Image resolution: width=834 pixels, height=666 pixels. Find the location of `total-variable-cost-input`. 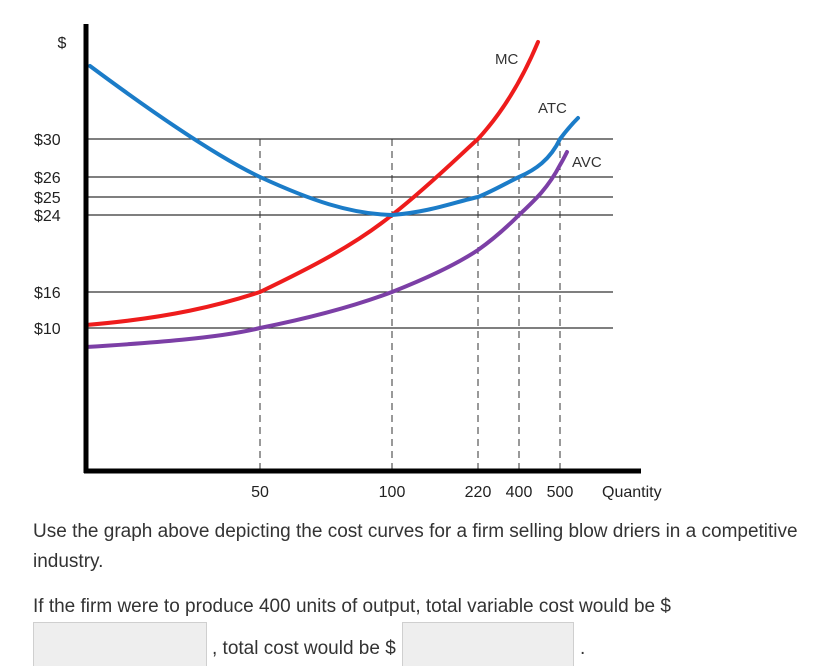

total-variable-cost-input is located at coordinates (120, 644).